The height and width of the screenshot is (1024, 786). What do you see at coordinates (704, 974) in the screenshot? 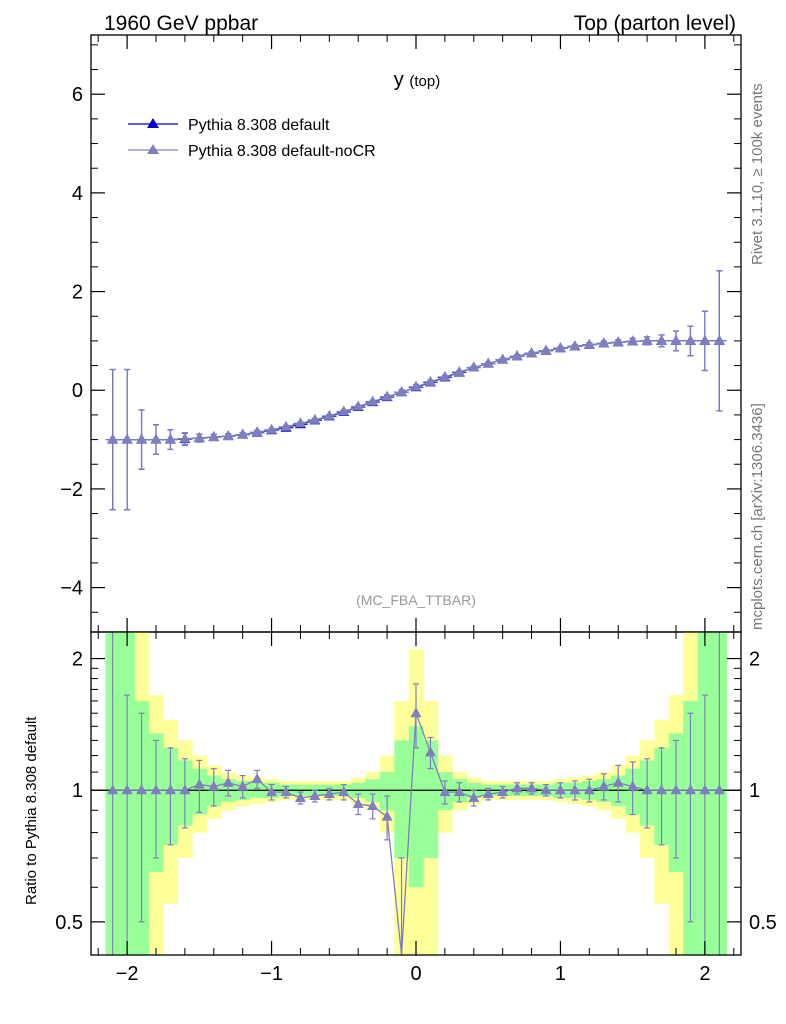
I see `xtick-label: 2` at bounding box center [704, 974].